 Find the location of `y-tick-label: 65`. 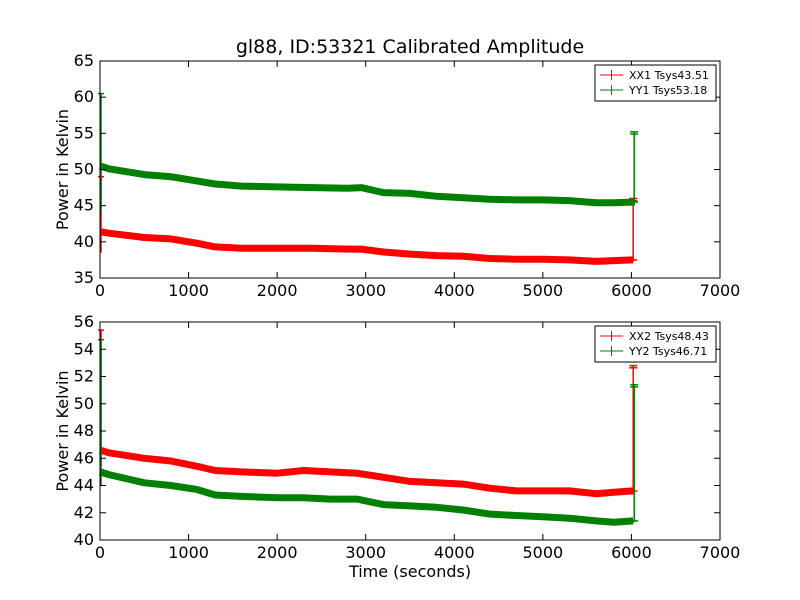

y-tick-label: 65 is located at coordinates (84, 60).